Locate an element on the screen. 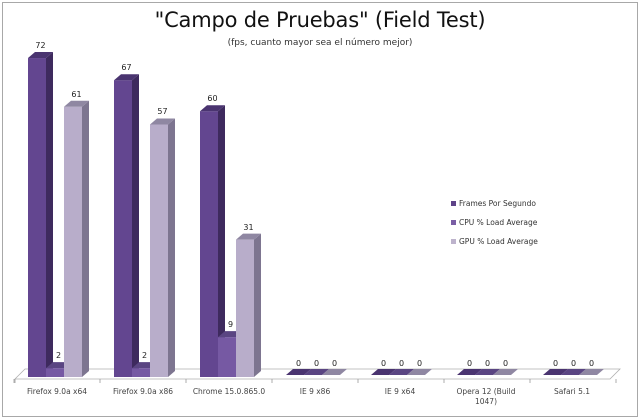 The image size is (640, 419). legend-swatch-fps is located at coordinates (453, 203).